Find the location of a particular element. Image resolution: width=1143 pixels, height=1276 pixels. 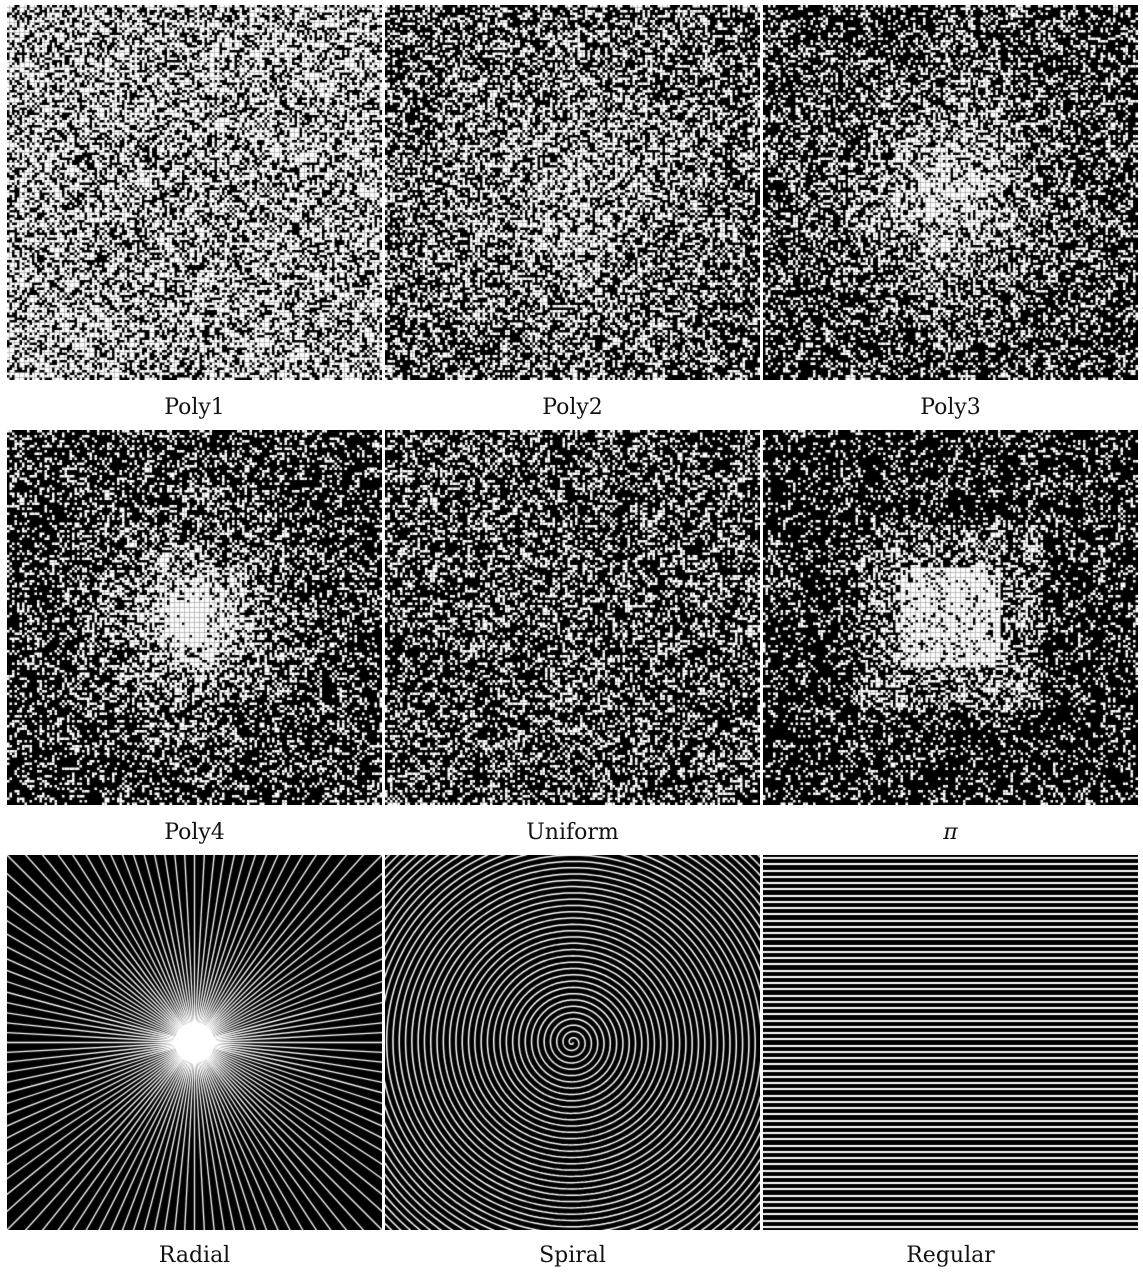

poly1-sampling-pattern is located at coordinates (194, 192).